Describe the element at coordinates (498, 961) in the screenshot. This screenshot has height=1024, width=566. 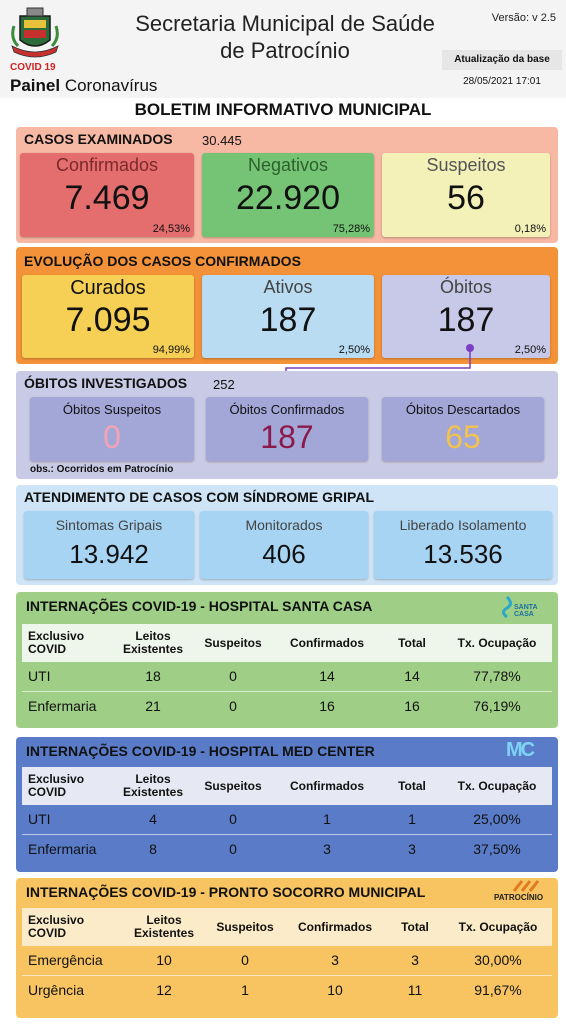
I see `cell: 30,00%` at that location.